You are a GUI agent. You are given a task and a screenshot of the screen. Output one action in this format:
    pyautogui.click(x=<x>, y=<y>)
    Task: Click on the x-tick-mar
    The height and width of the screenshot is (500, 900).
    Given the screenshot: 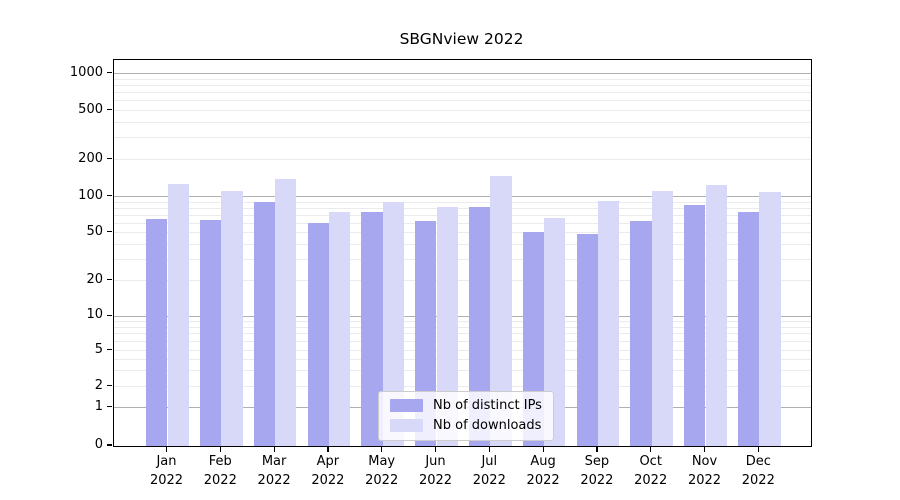 What is the action you would take?
    pyautogui.click(x=274, y=449)
    